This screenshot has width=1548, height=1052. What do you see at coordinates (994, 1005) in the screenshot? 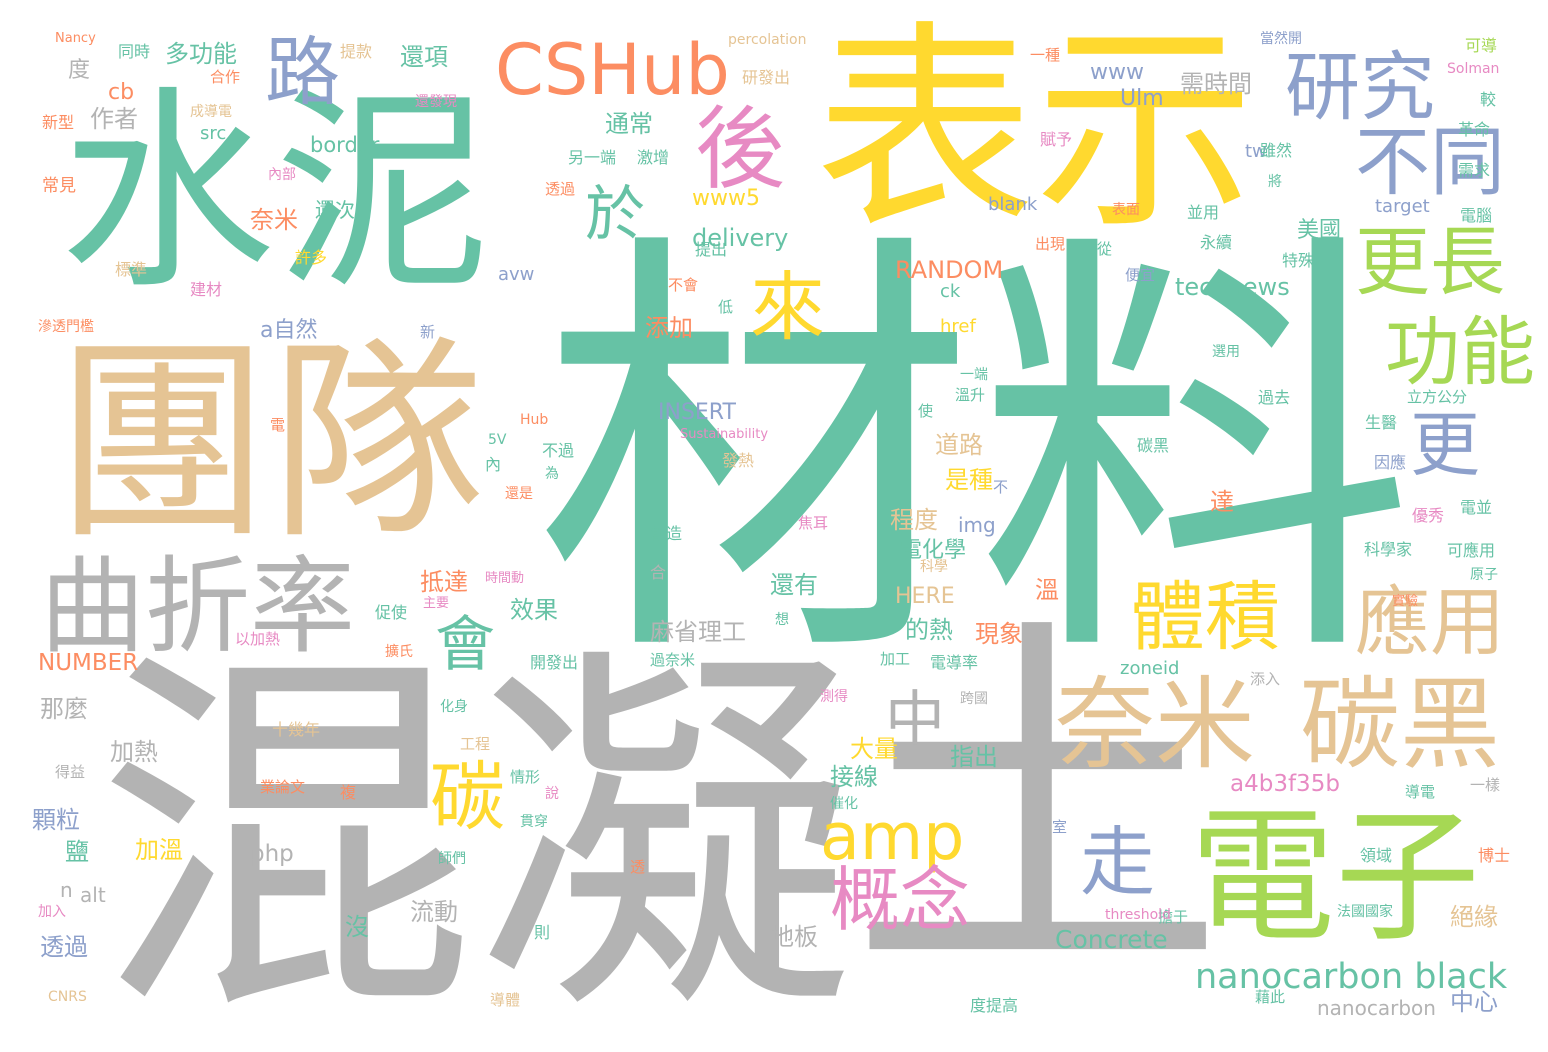
I see `cloud-word: 度提高` at bounding box center [994, 1005].